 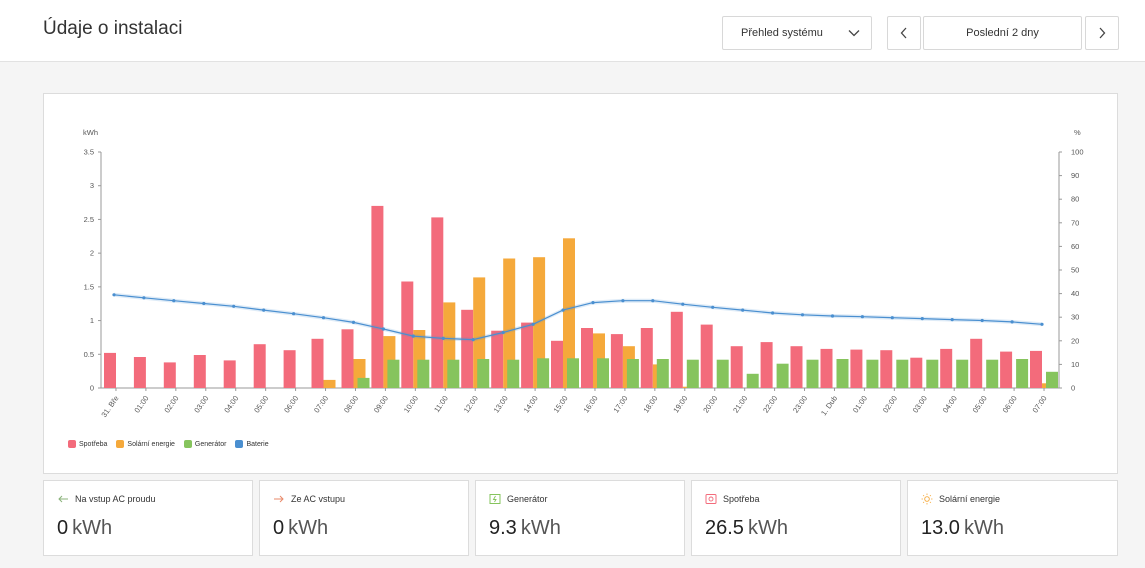 I want to click on legend-label: Spotřeba, so click(x=93, y=444).